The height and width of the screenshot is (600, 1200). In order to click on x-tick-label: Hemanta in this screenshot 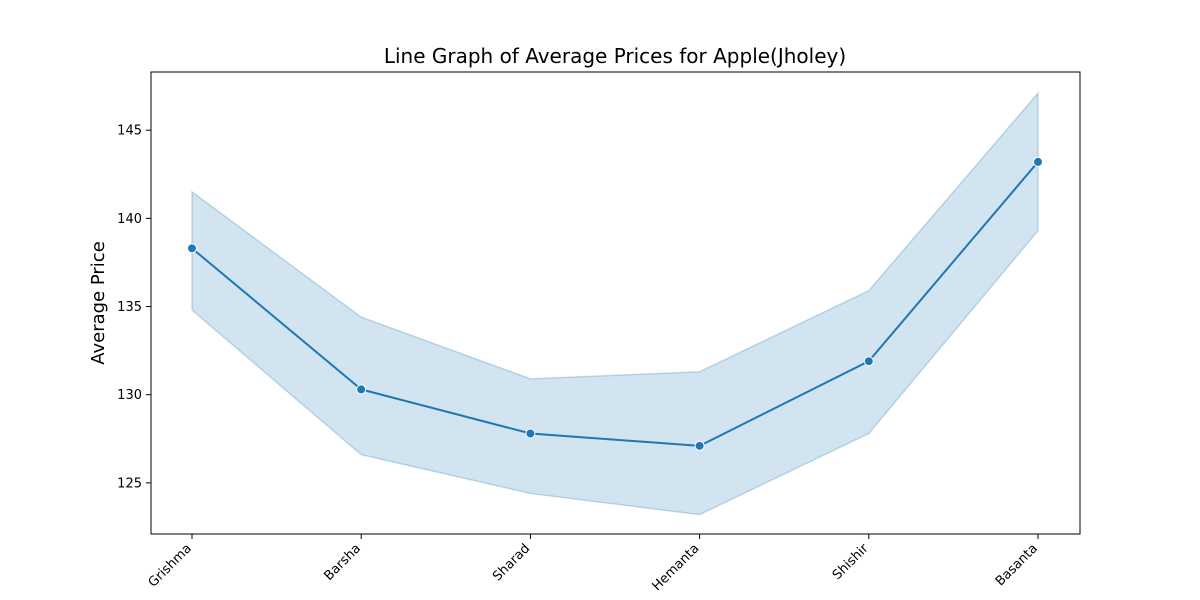, I will do `click(676, 567)`.